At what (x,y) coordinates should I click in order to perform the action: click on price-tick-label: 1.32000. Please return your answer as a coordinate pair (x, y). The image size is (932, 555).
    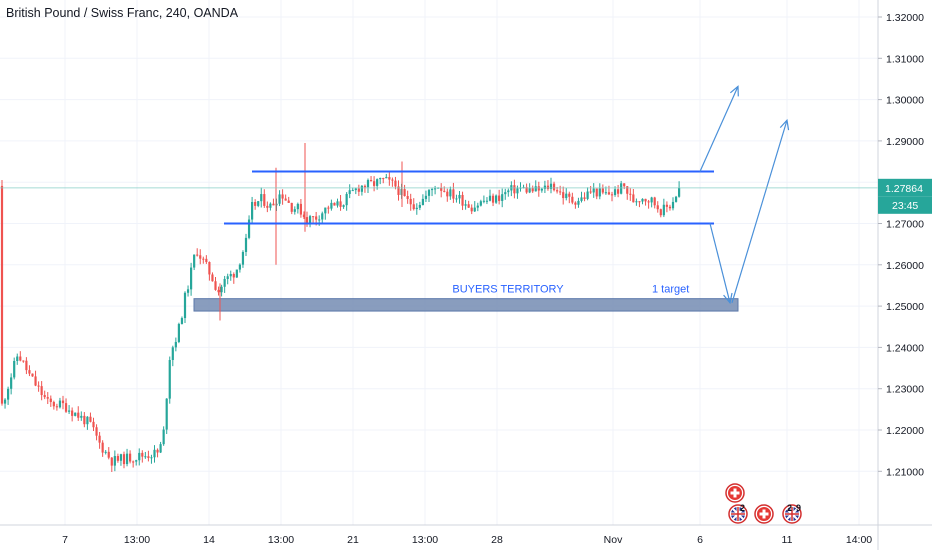
    Looking at the image, I should click on (905, 18).